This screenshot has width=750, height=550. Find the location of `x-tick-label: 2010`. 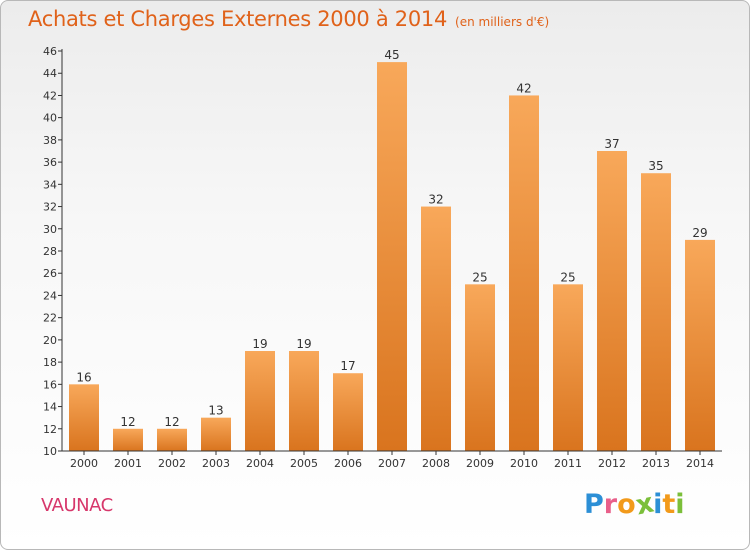

x-tick-label: 2010 is located at coordinates (524, 463).